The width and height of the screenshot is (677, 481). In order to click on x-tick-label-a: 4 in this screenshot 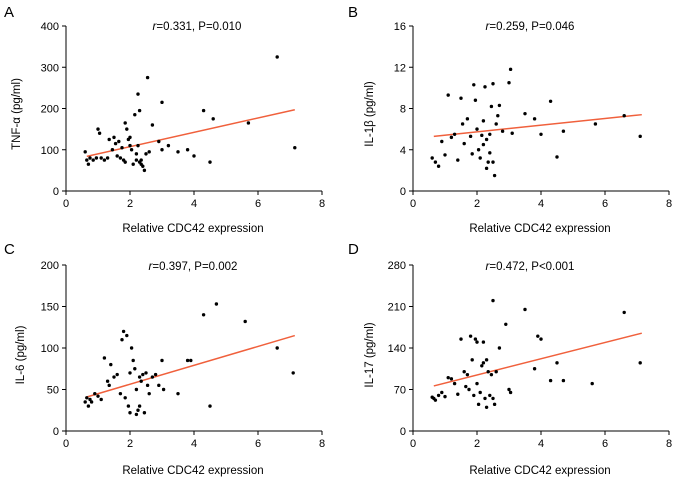, I will do `click(194, 204)`.